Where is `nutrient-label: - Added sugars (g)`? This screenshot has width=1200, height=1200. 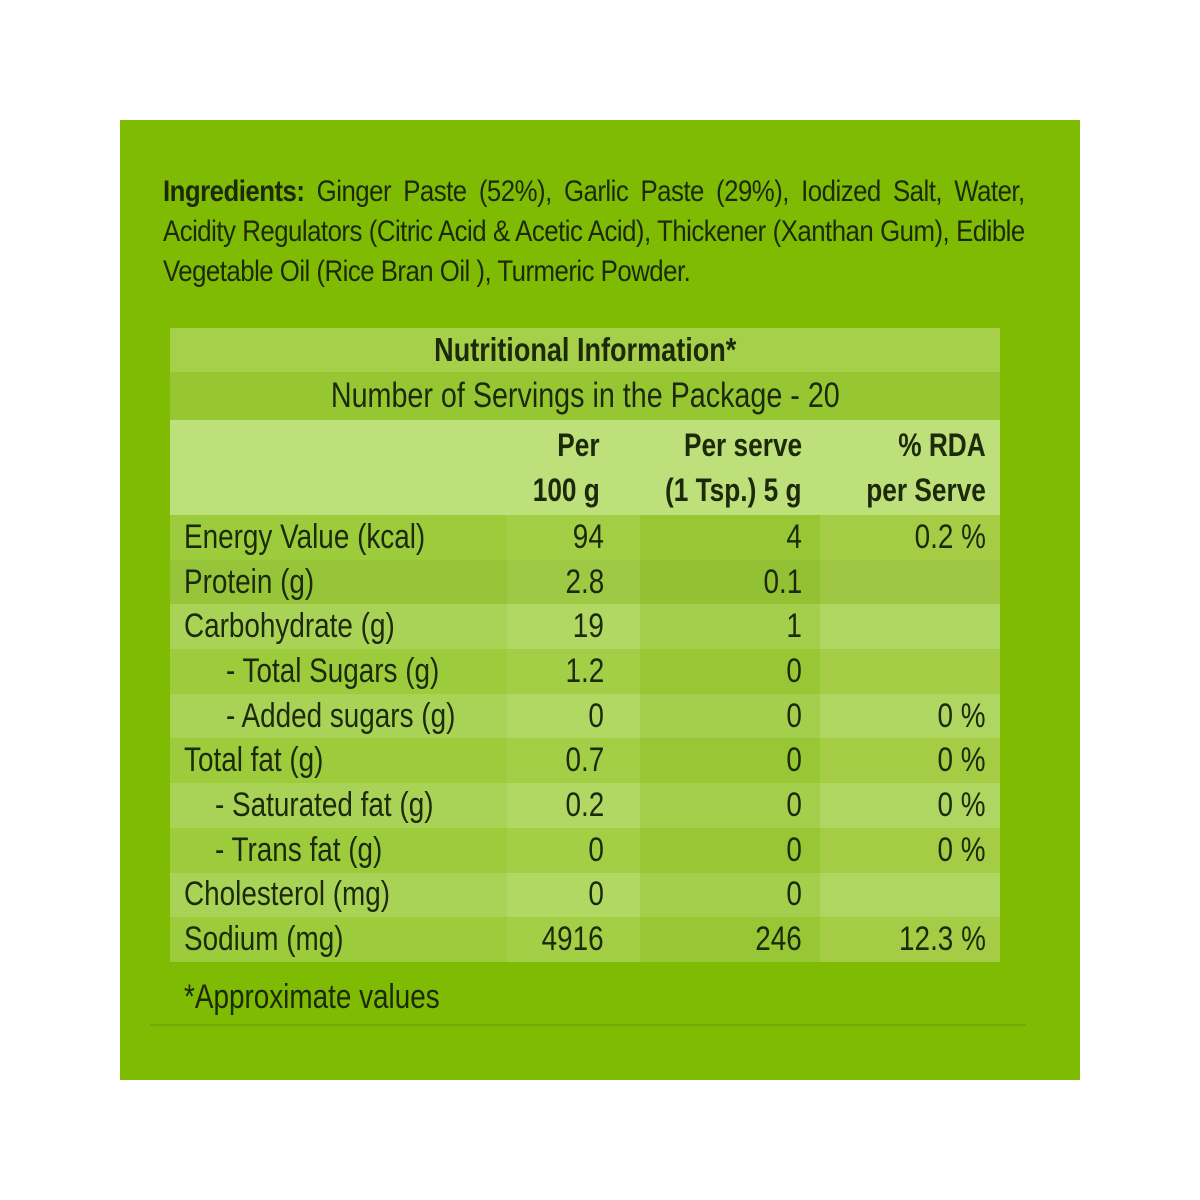 nutrient-label: - Added sugars (g) is located at coordinates (338, 716).